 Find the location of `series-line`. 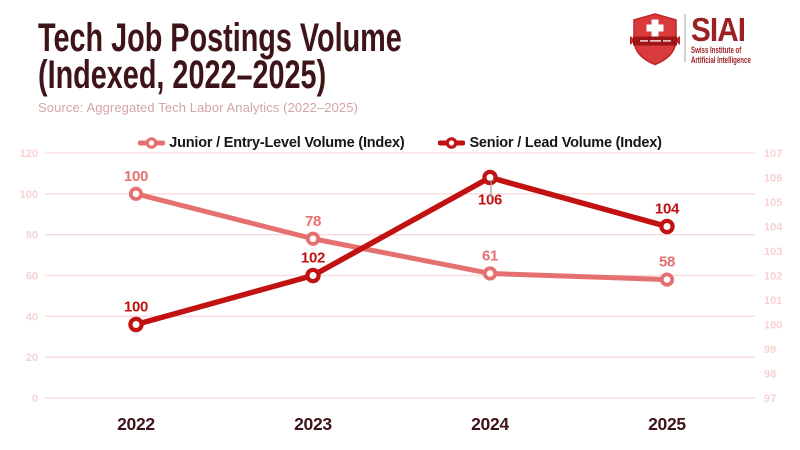

series-line is located at coordinates (401, 237).